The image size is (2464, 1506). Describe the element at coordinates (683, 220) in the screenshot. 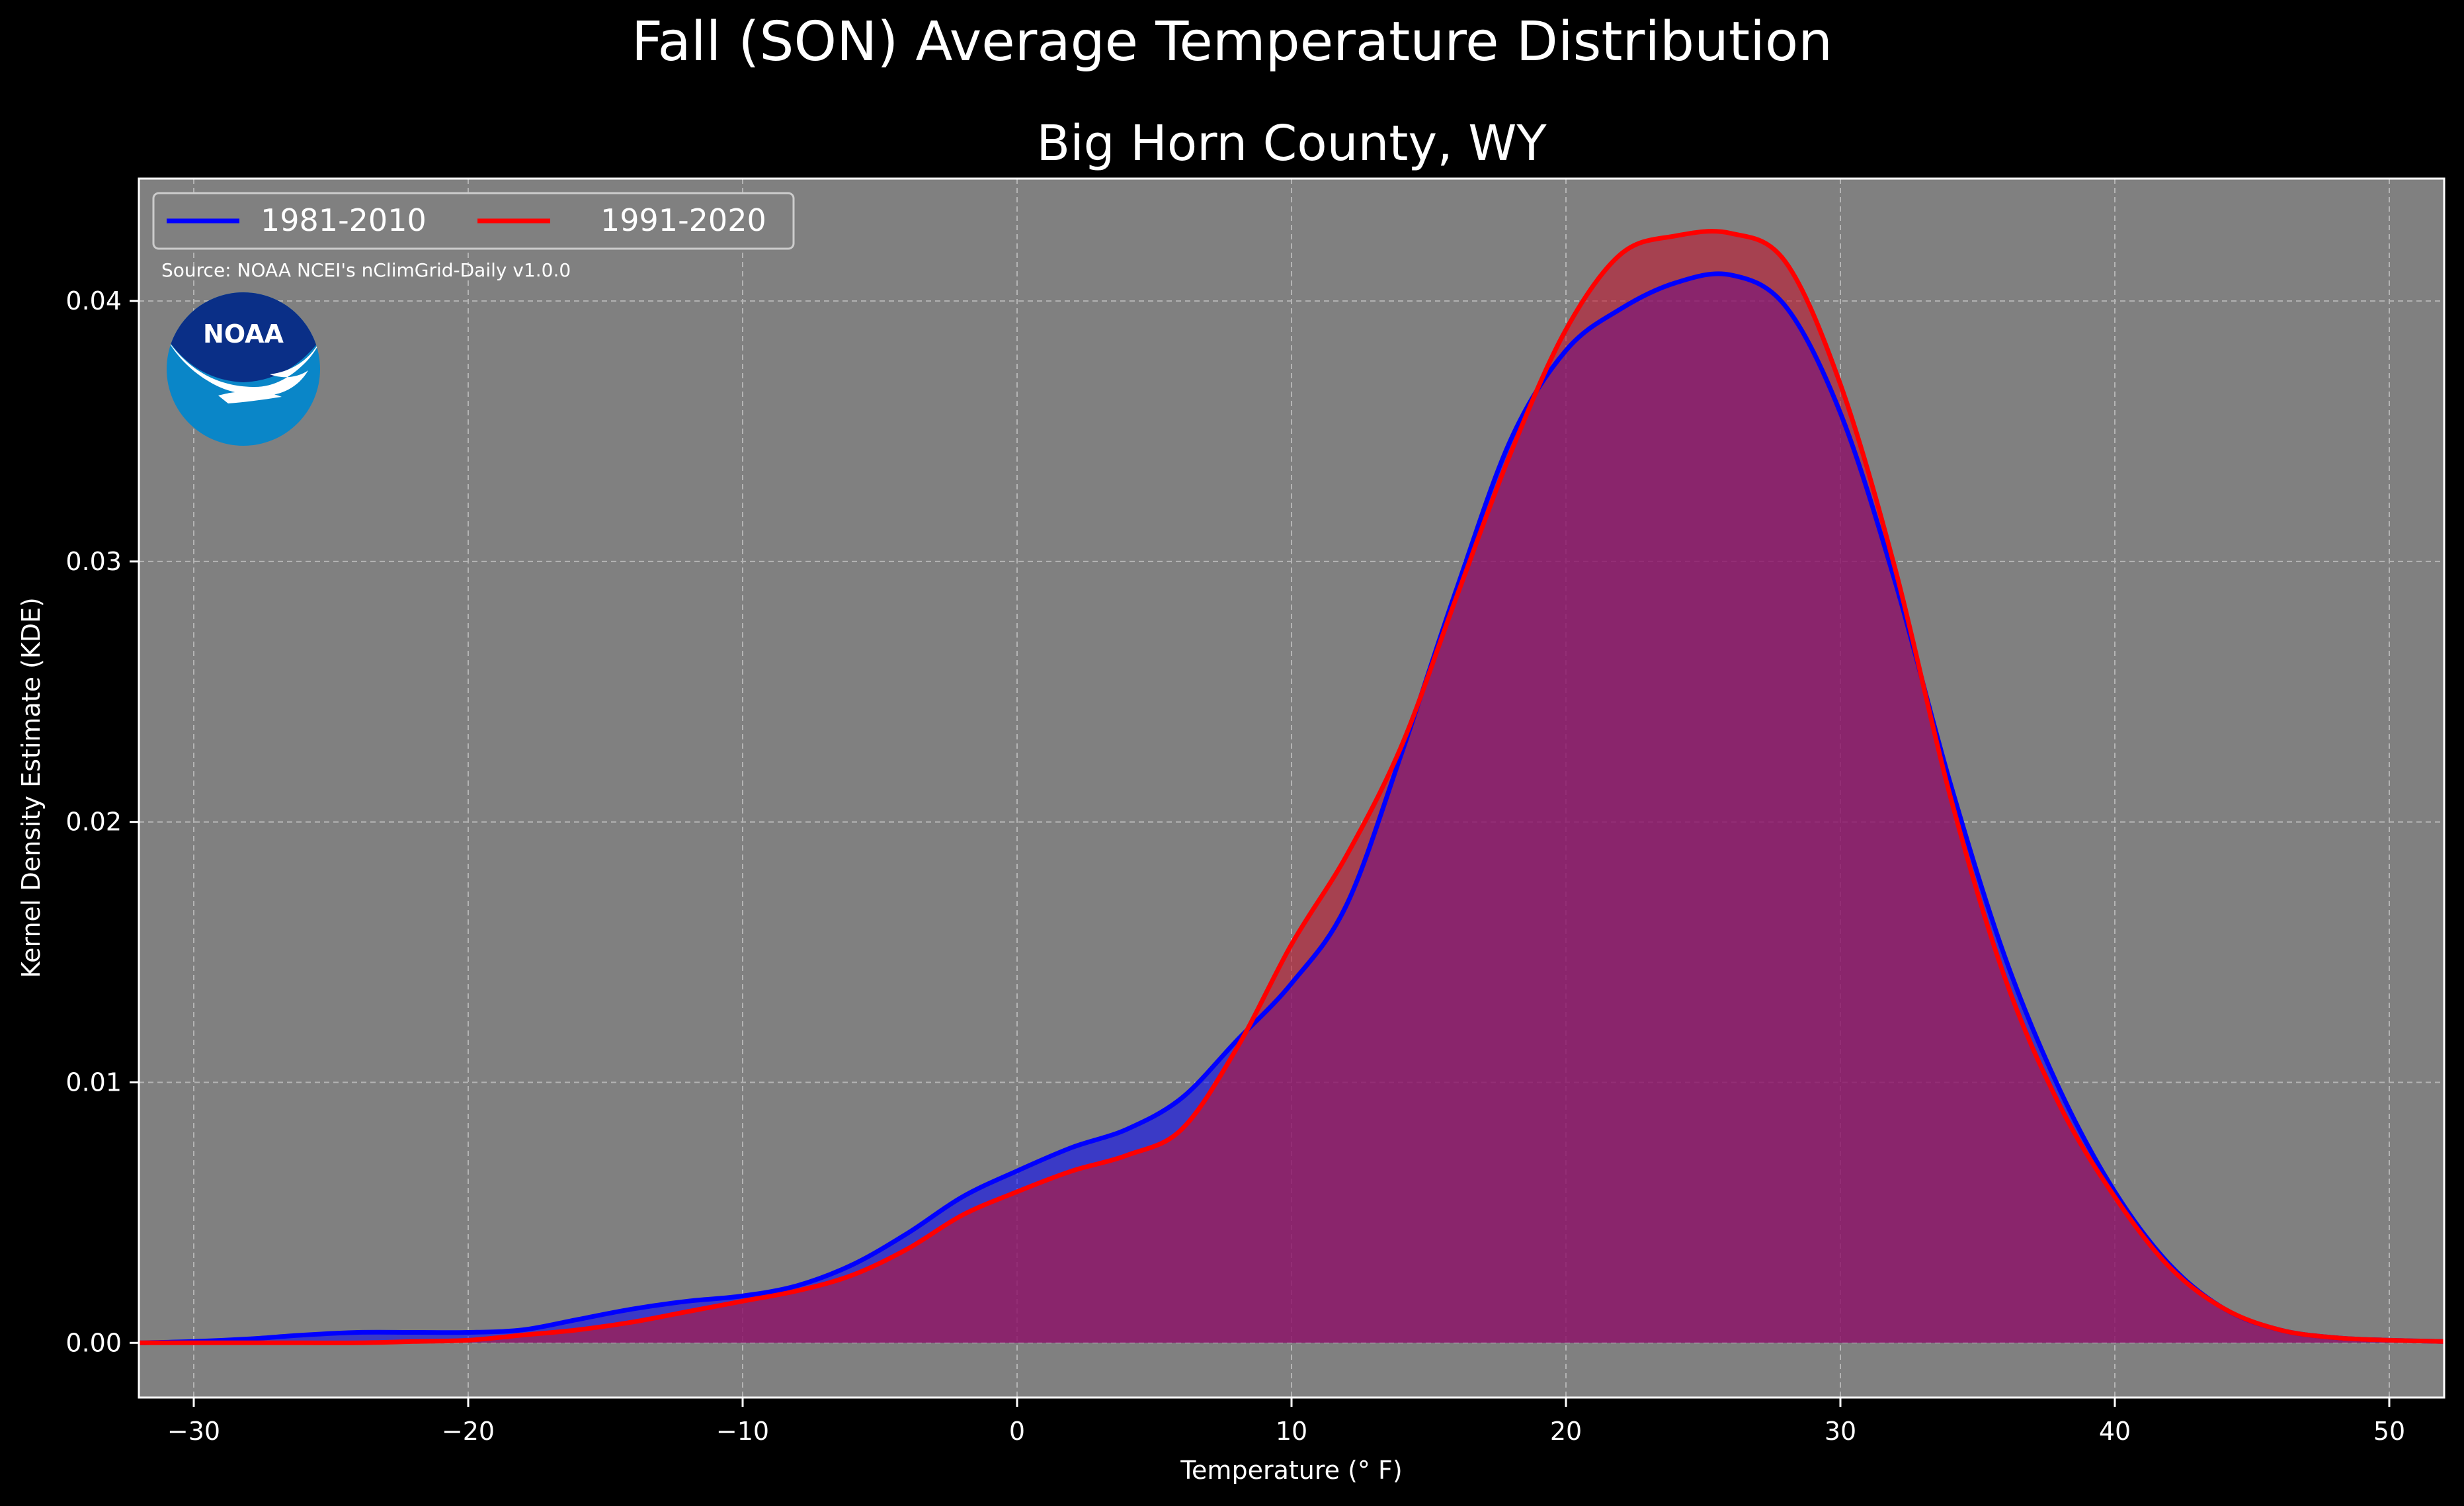

I see `legend-label-1991-2020: 1991-2020` at that location.